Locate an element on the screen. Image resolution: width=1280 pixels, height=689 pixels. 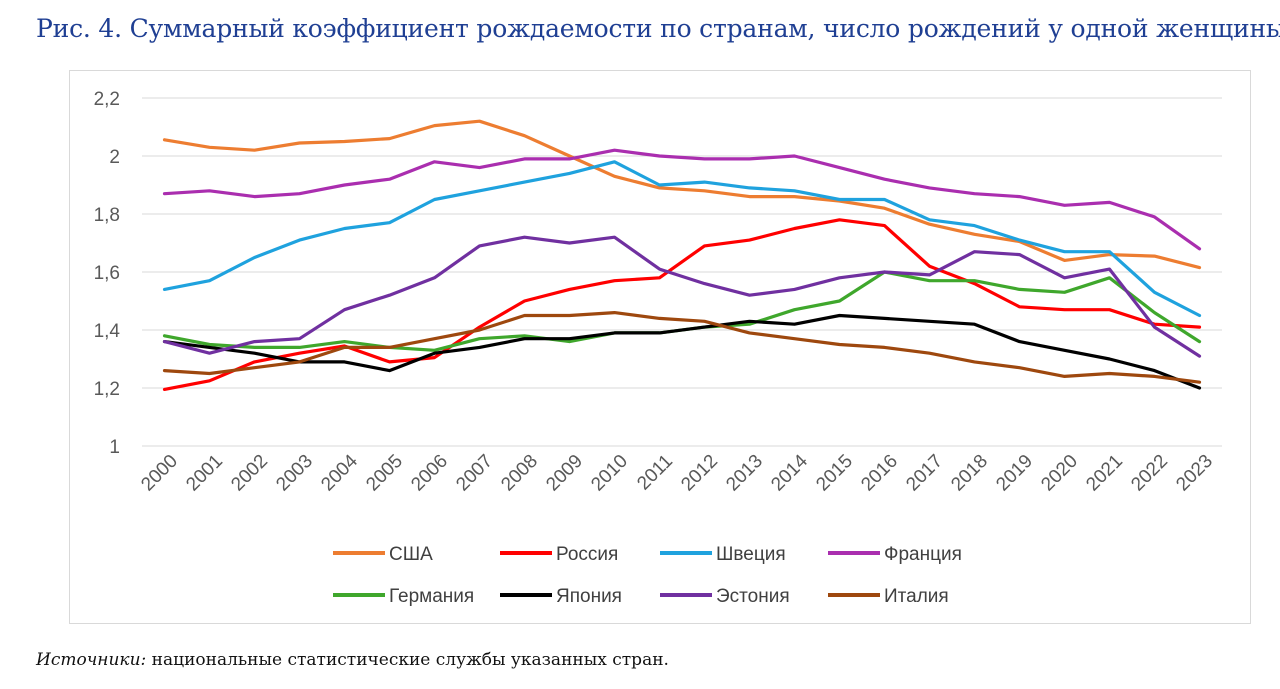
x-tick-label: 2020 is located at coordinates (1059, 473).